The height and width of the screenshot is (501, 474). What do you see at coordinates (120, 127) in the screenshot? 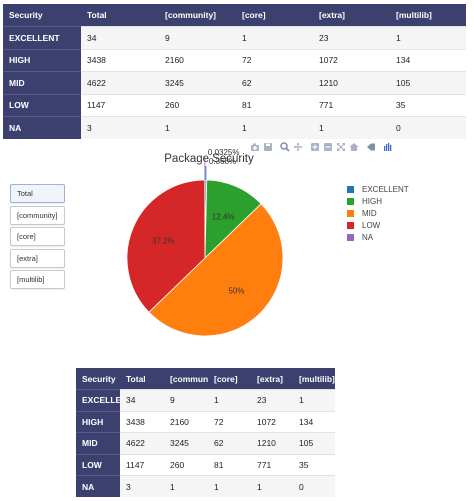
I see `table-cell: 3` at bounding box center [120, 127].